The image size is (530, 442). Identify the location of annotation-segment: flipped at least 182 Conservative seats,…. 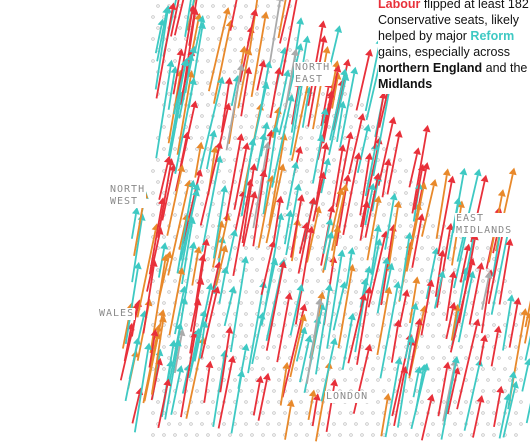
(453, 21).